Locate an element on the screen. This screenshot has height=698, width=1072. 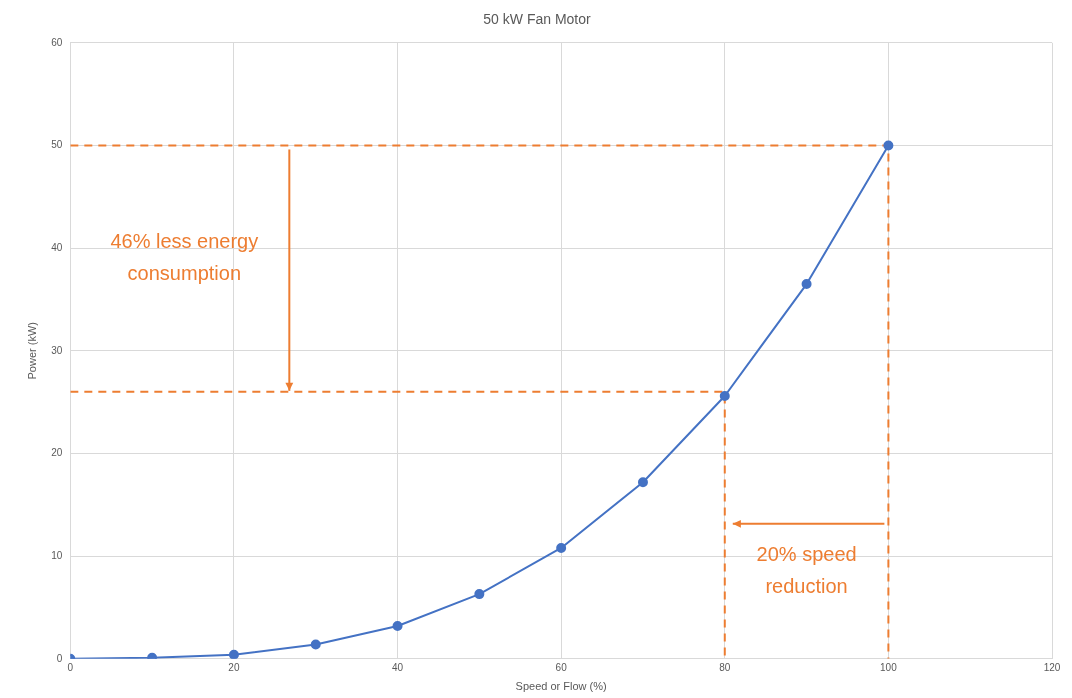
y-tick-label: 10 is located at coordinates (57, 555).